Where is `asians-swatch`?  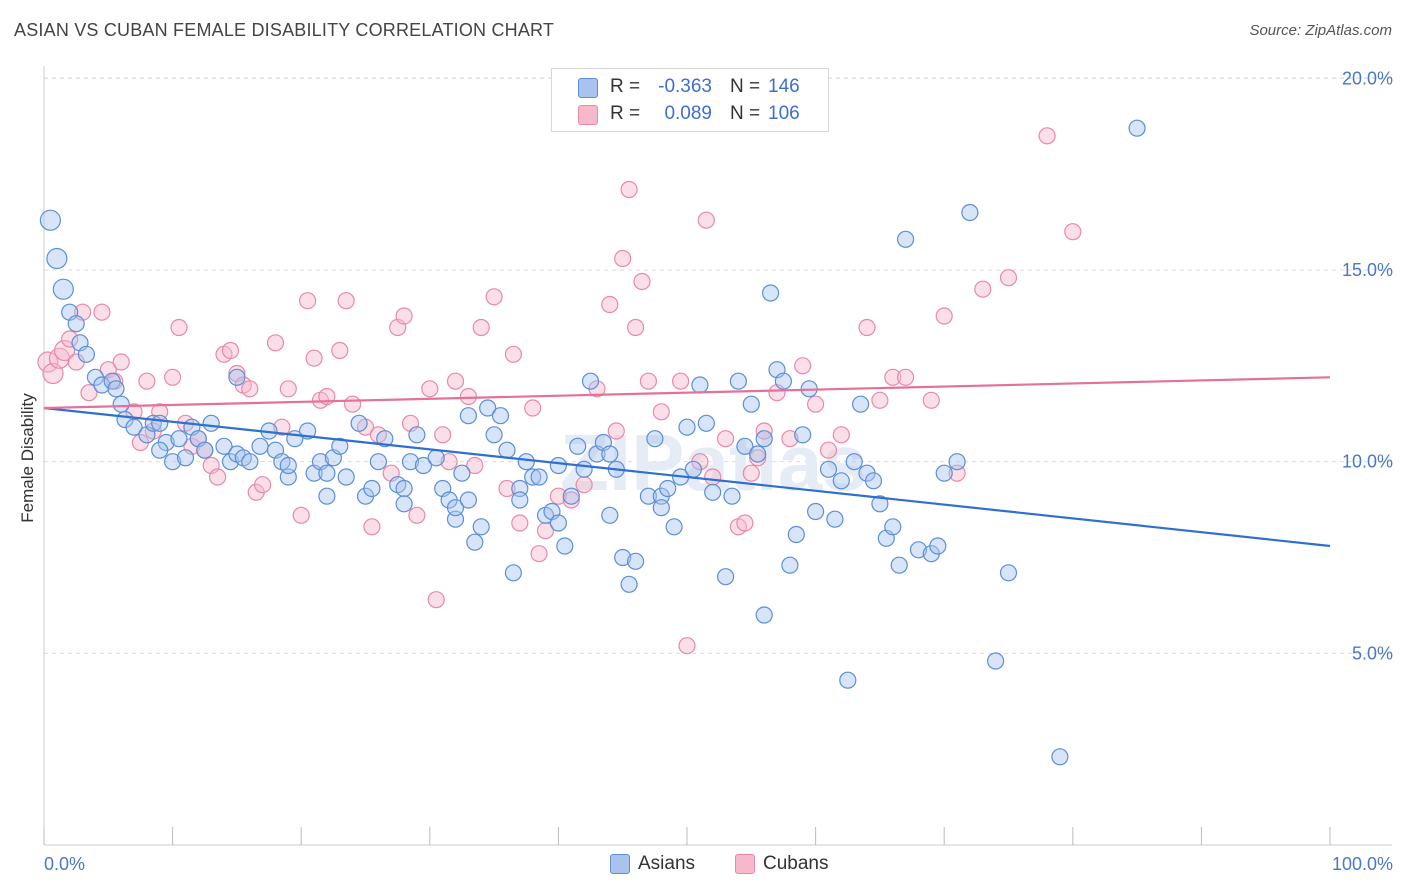 asians-swatch is located at coordinates (588, 88).